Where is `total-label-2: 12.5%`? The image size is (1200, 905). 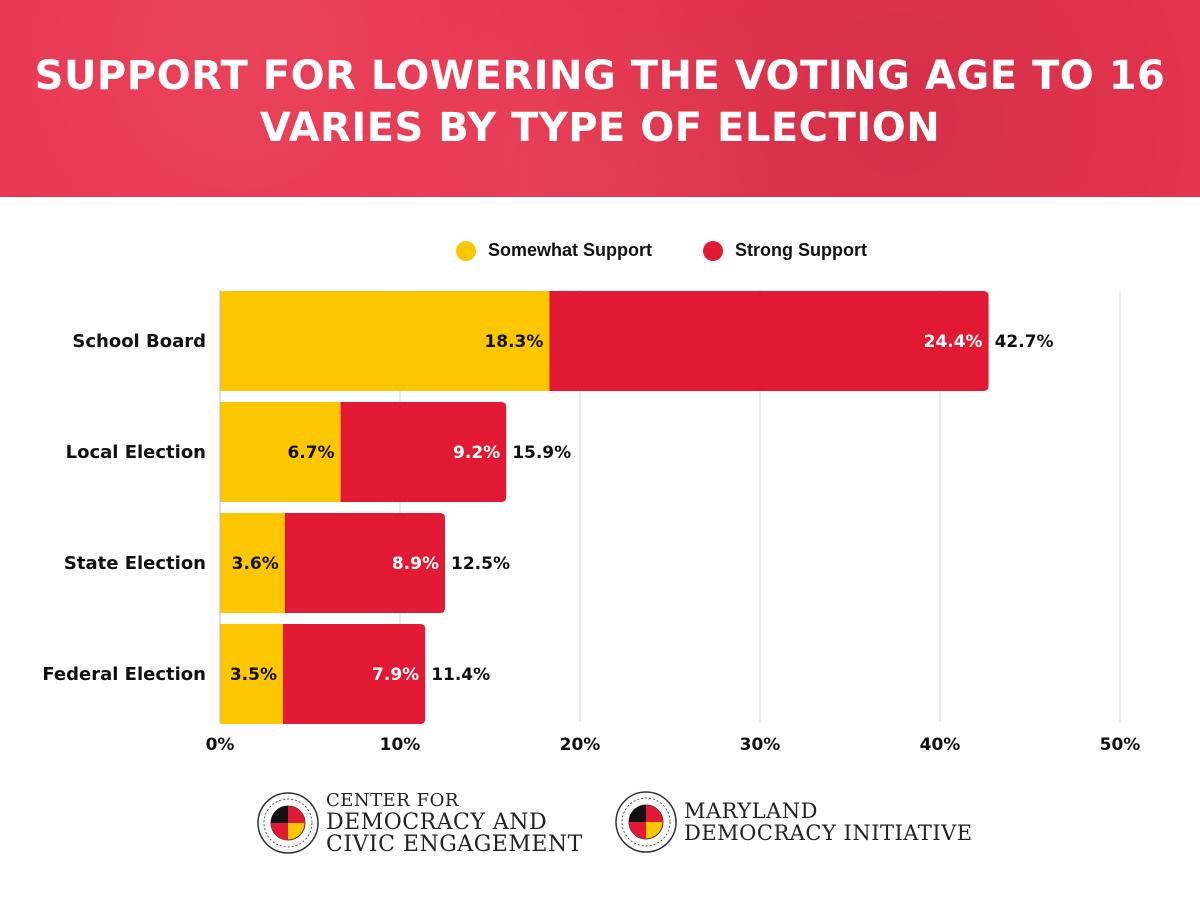 total-label-2: 12.5% is located at coordinates (480, 564).